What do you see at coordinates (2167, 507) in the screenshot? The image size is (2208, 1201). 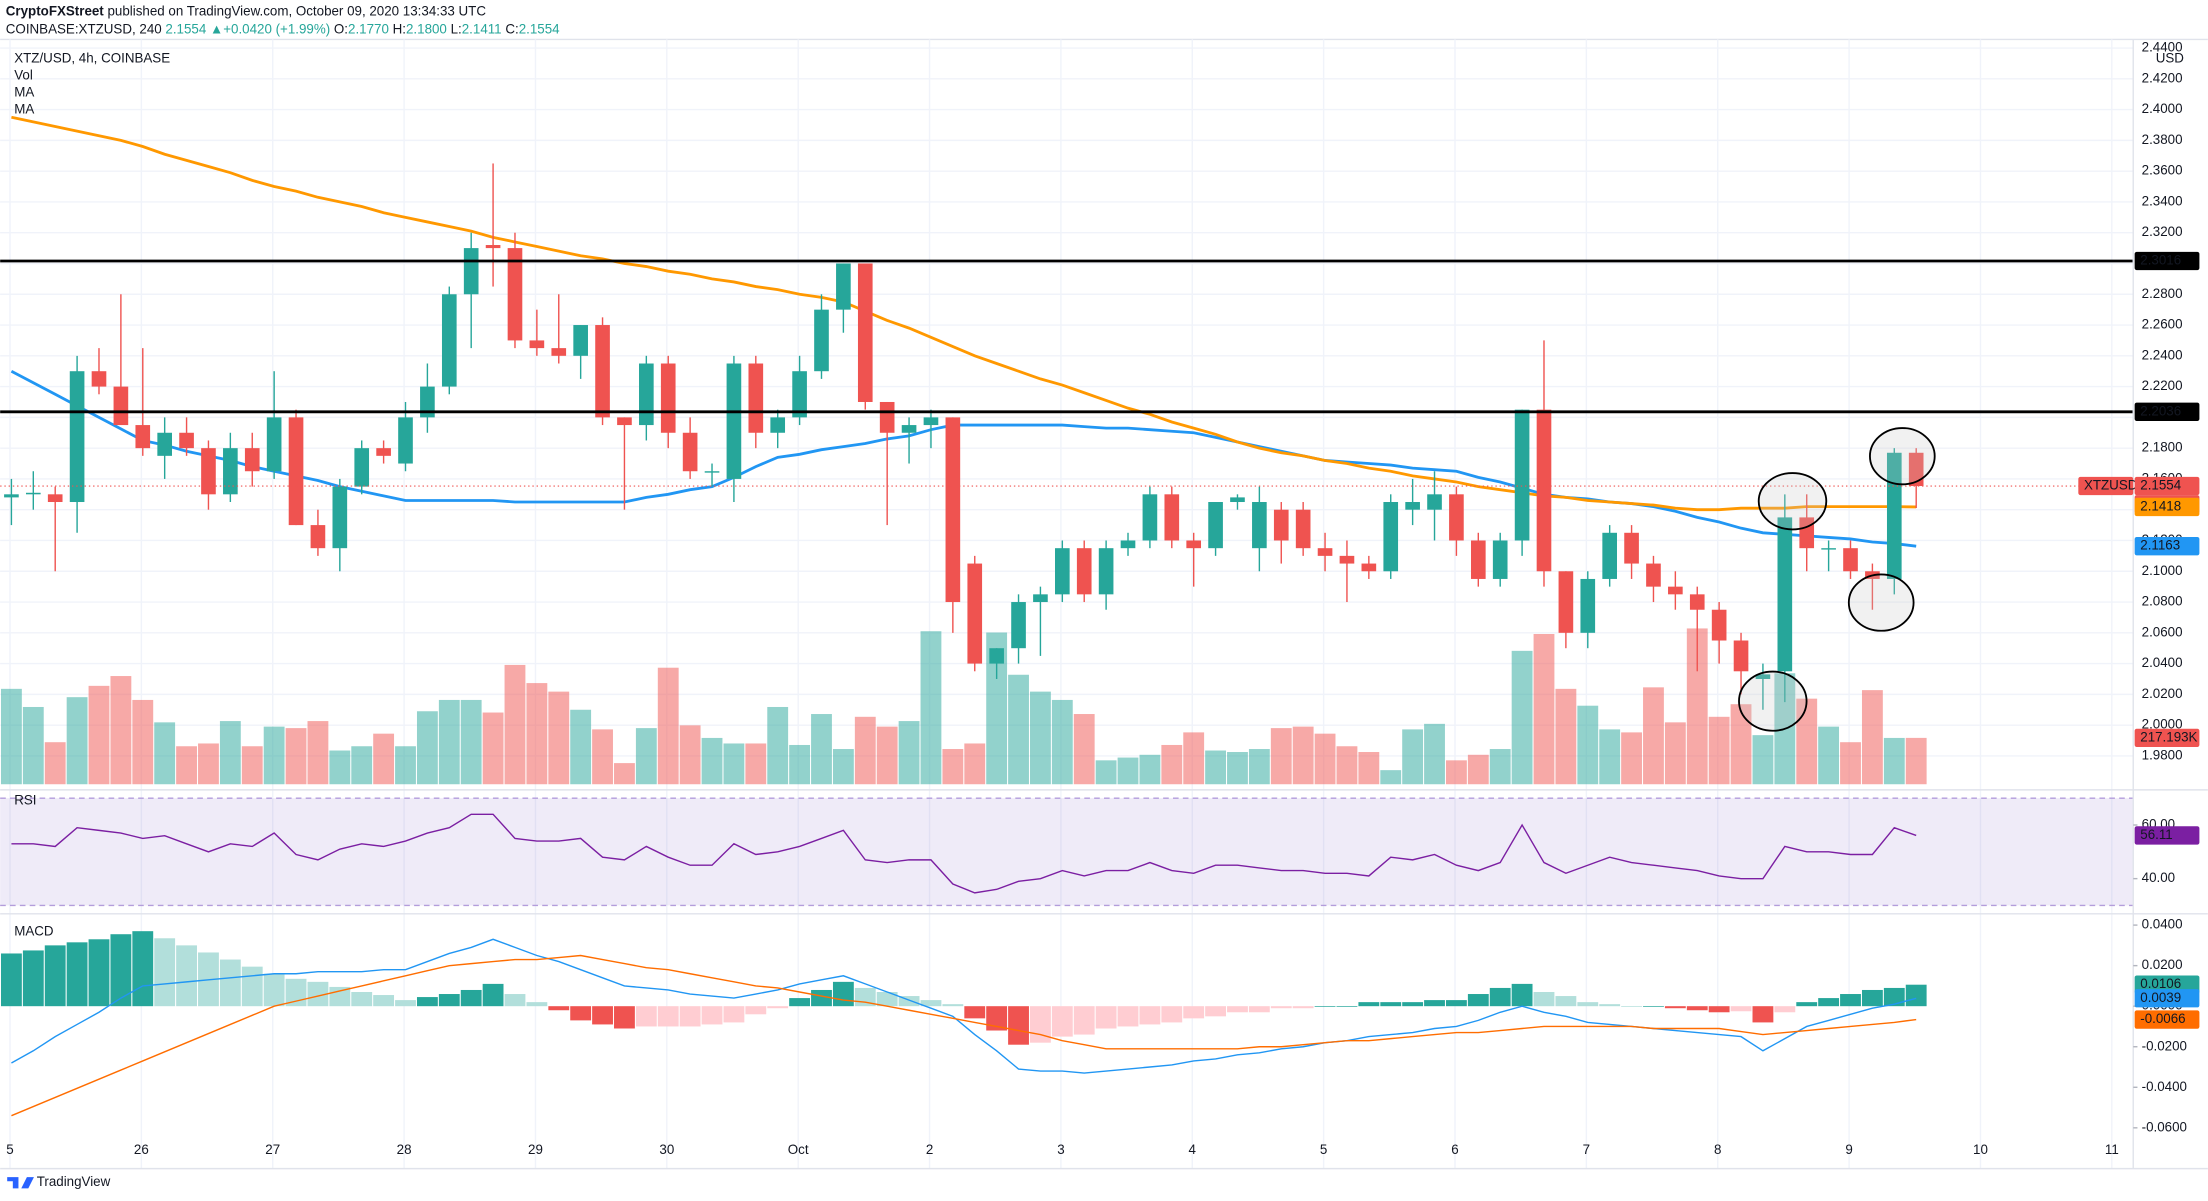 I see `ma-label-box` at bounding box center [2167, 507].